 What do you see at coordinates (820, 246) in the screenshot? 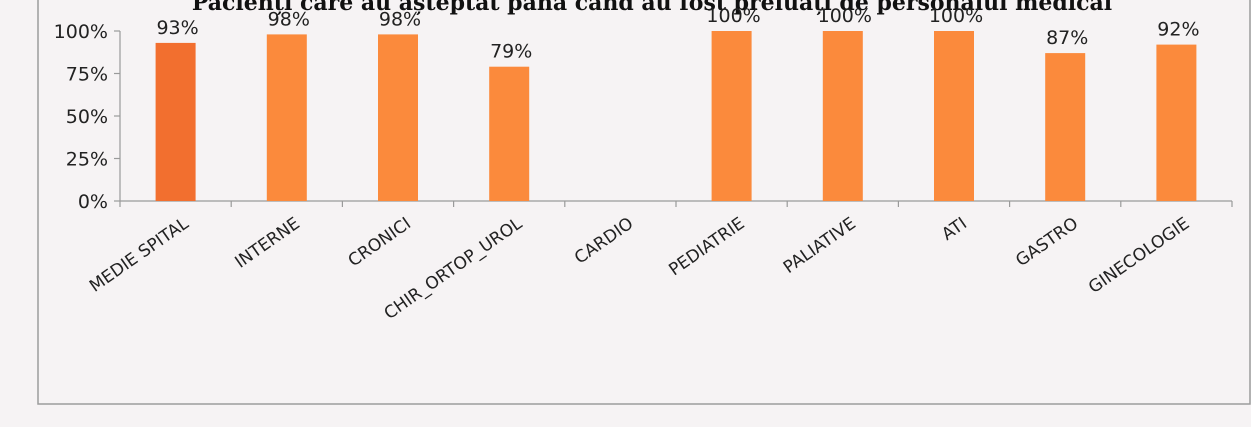
I see `x-tick-label: PALIATIVE` at bounding box center [820, 246].